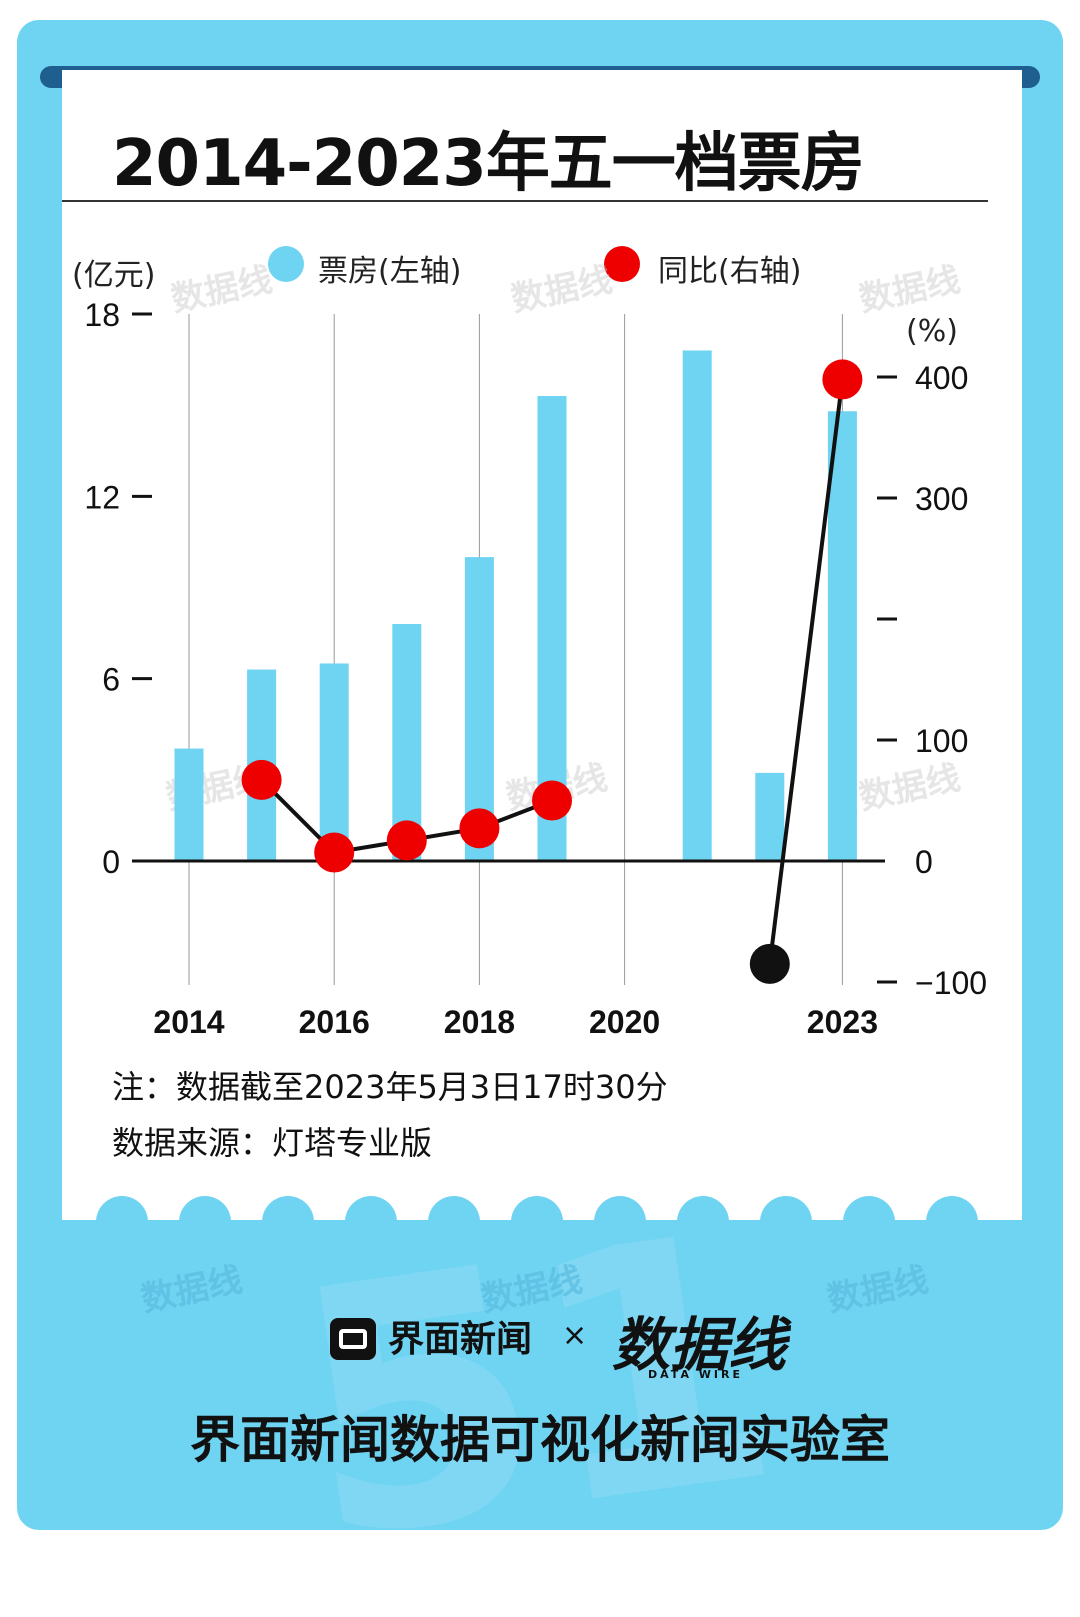  What do you see at coordinates (111, 862) in the screenshot?
I see `left-axis-tick-label: 0` at bounding box center [111, 862].